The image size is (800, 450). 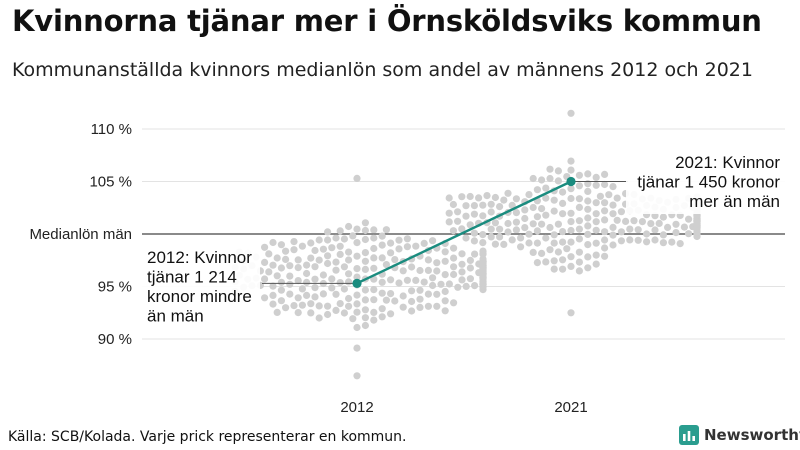 I want to click on annotation-leaders, so click(x=445, y=232).